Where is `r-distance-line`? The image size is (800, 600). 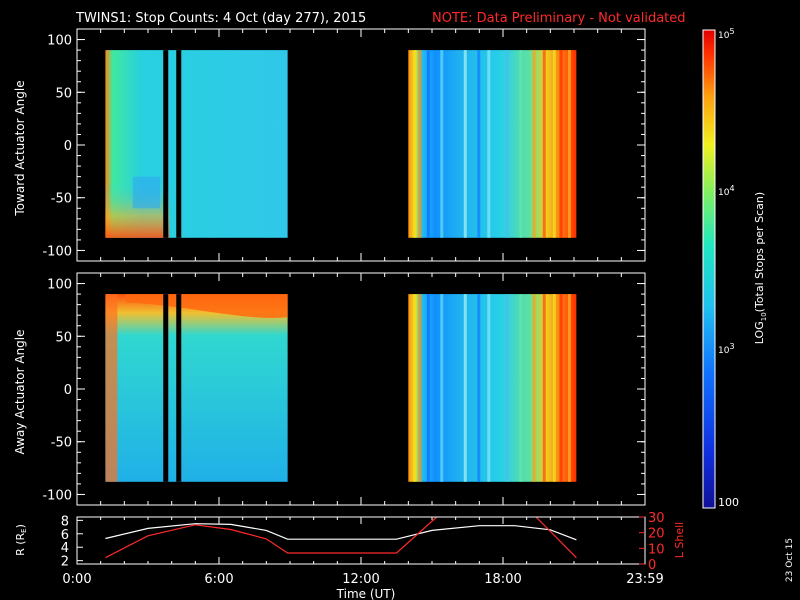 r-distance-line is located at coordinates (341, 532).